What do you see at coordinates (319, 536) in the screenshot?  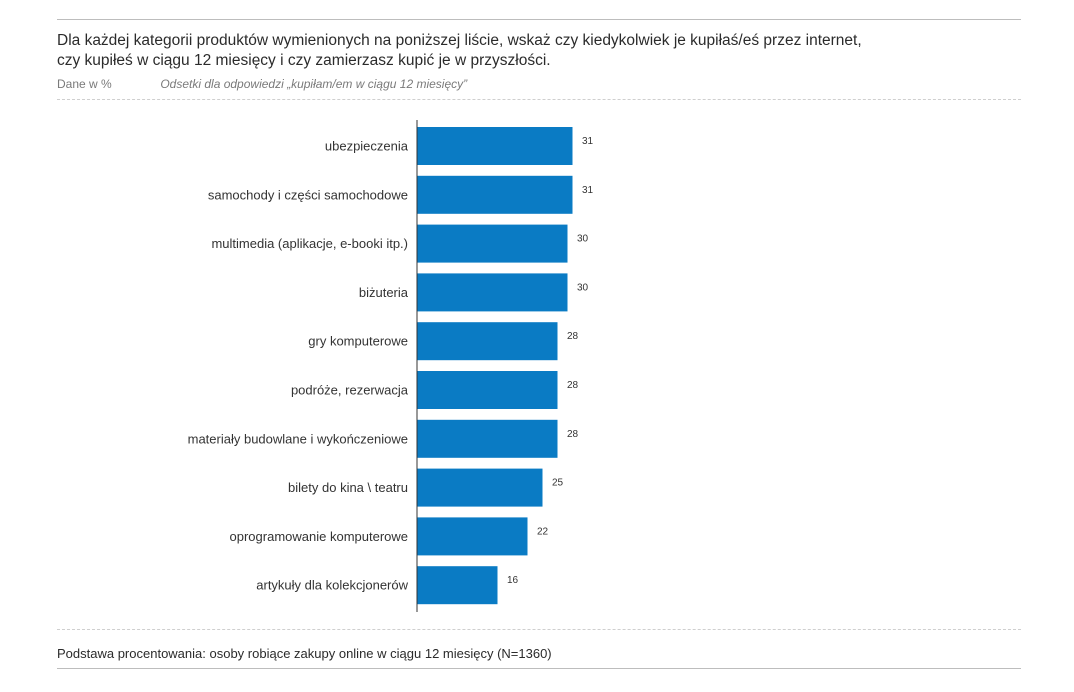 I see `category-label: oprogramowanie komputerowe` at bounding box center [319, 536].